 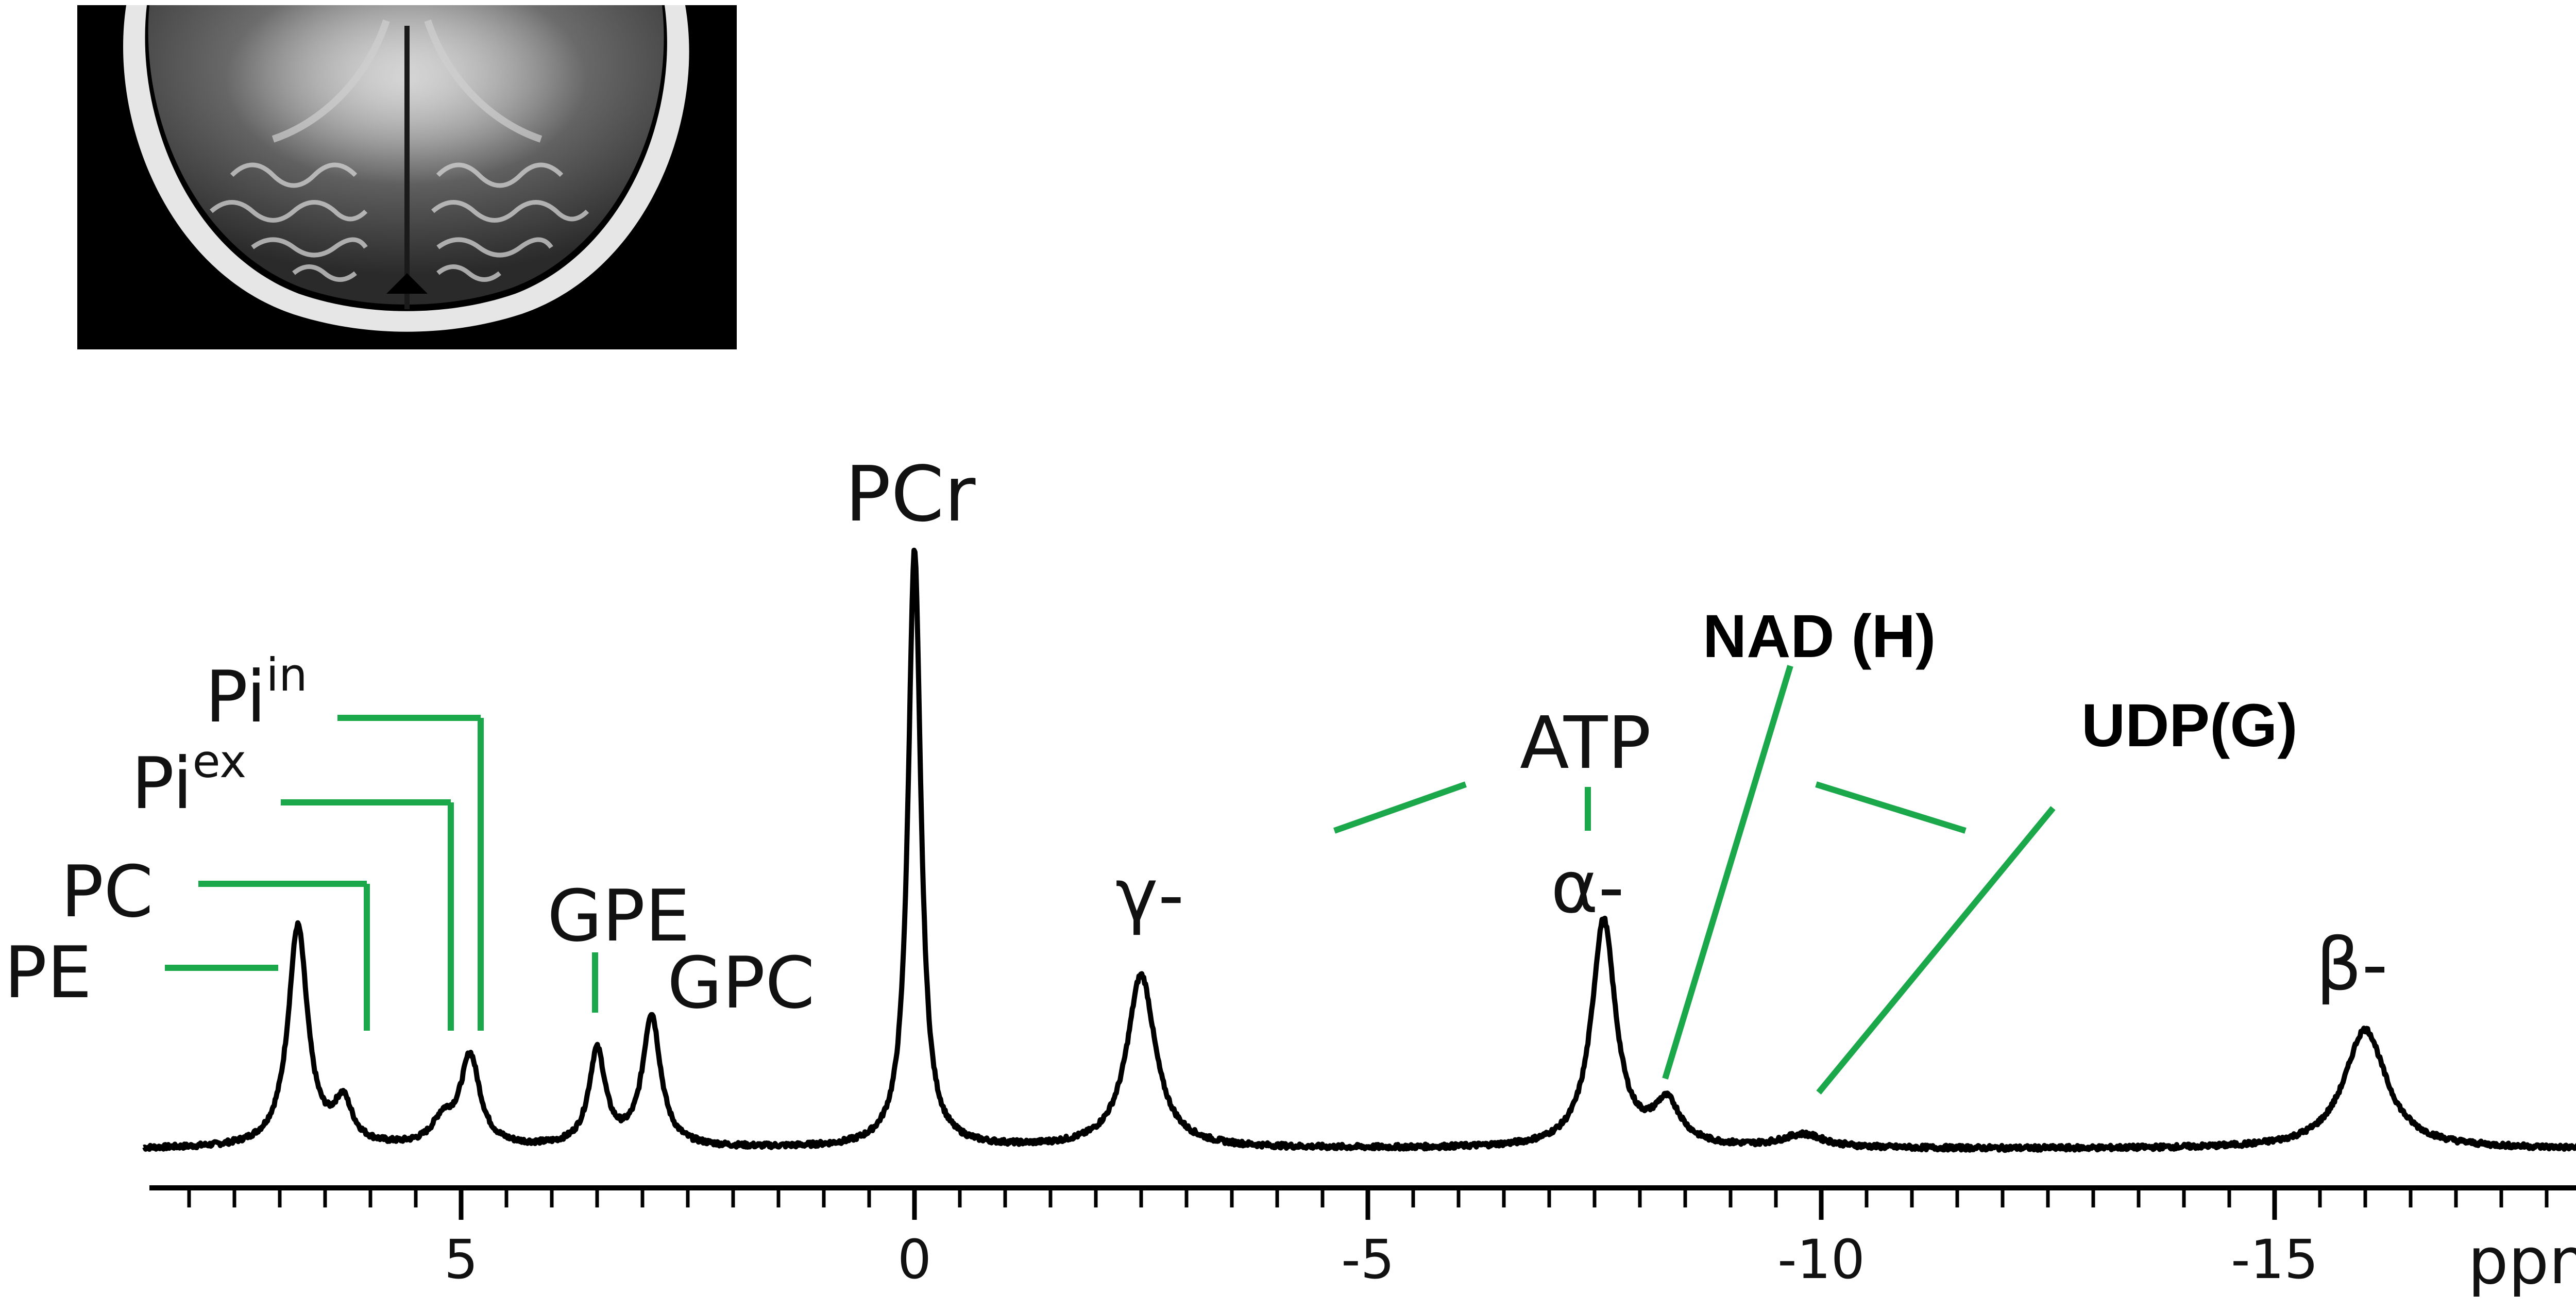 I want to click on x-axis-major-ticks, so click(x=1368, y=1204).